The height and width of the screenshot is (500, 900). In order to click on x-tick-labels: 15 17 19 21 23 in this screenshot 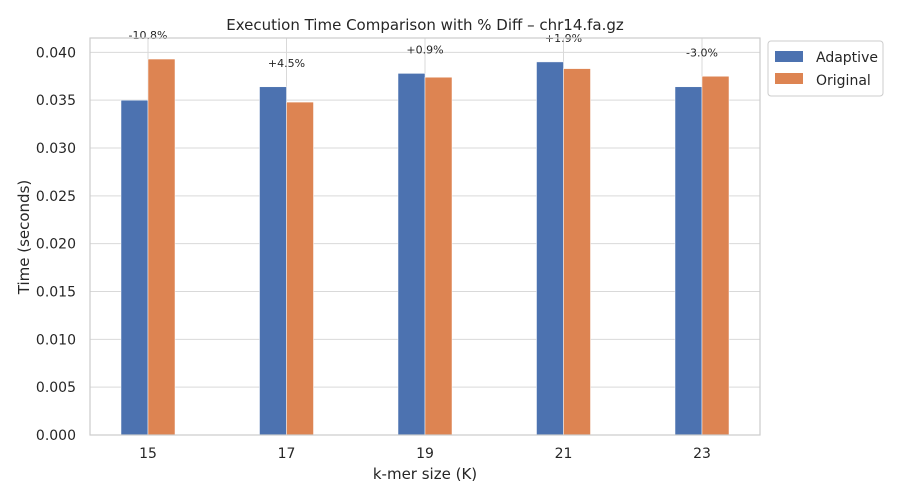, I will do `click(425, 454)`.